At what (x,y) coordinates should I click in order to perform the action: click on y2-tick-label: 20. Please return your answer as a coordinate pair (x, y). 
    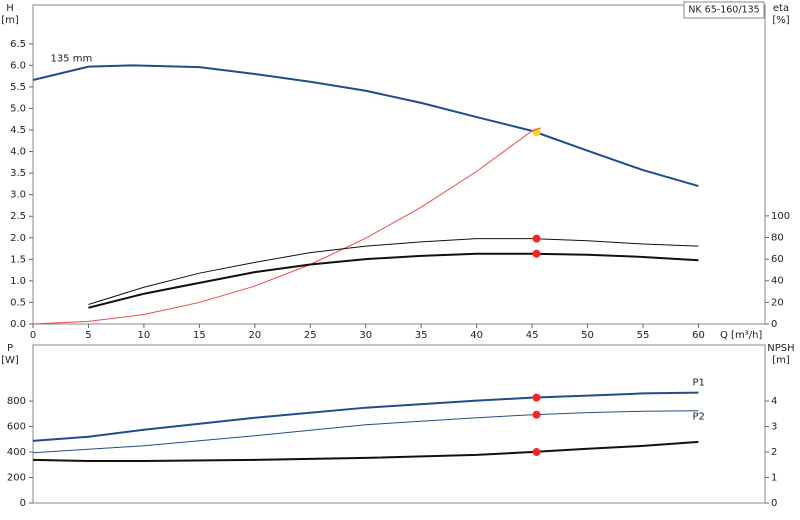
    Looking at the image, I should click on (777, 302).